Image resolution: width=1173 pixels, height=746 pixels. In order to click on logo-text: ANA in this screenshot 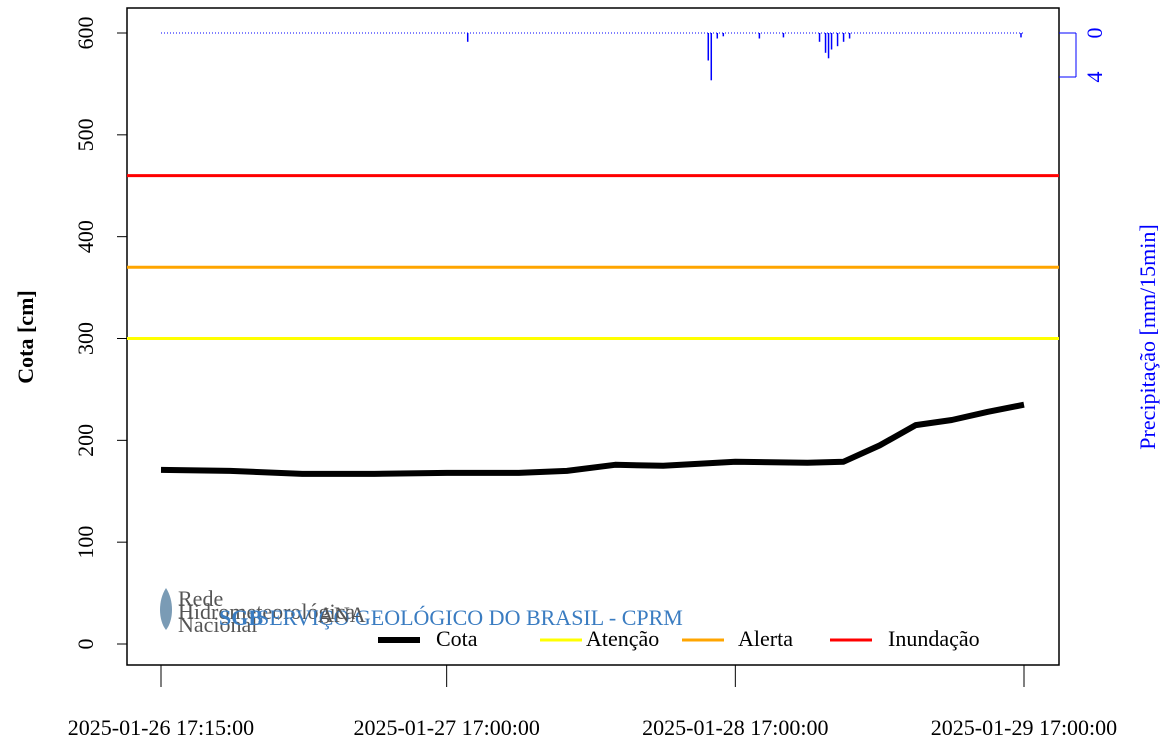, I will do `click(342, 614)`.